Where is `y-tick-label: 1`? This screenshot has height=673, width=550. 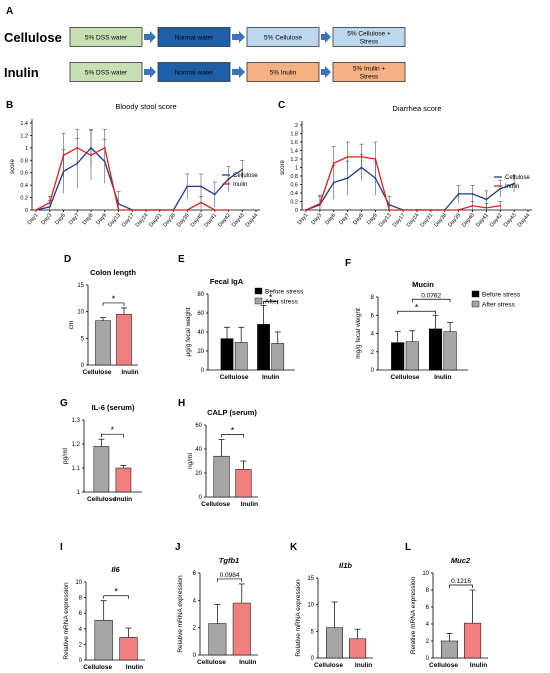
y-tick-label: 1 is located at coordinates (26, 149).